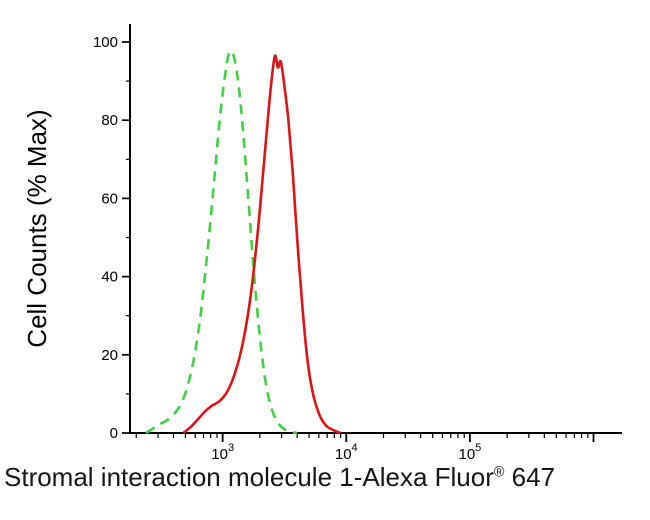 Image resolution: width=650 pixels, height=520 pixels. Describe the element at coordinates (37, 228) in the screenshot. I see `y-axis-label: Cell Counts (% Max)` at that location.